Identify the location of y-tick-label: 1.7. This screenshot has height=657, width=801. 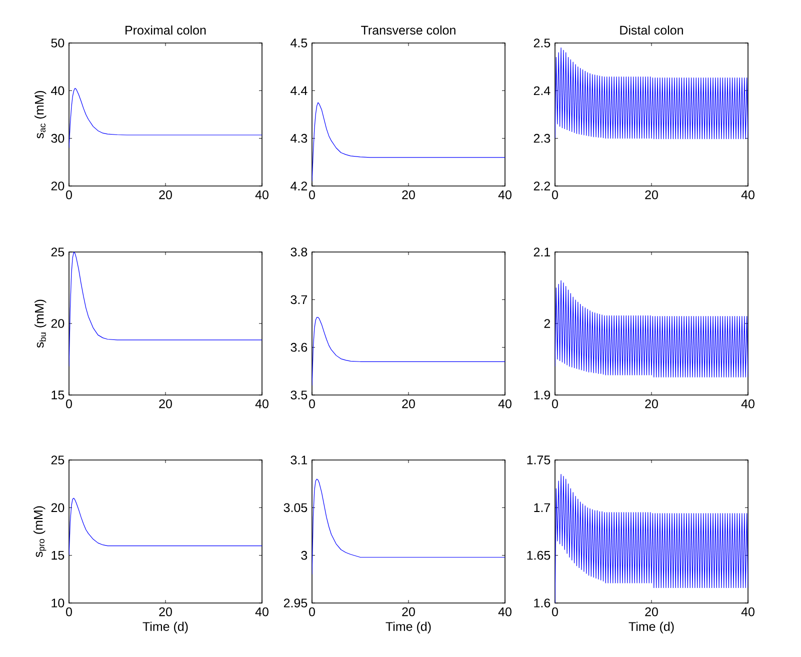
(542, 507).